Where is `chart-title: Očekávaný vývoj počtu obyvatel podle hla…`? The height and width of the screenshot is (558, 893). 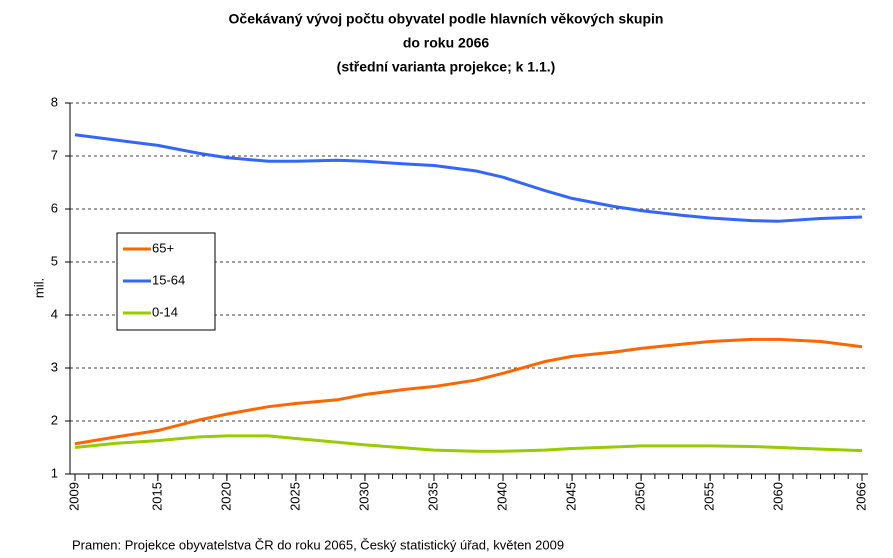 chart-title: Očekávaný vývoj počtu obyvatel podle hla… is located at coordinates (446, 19).